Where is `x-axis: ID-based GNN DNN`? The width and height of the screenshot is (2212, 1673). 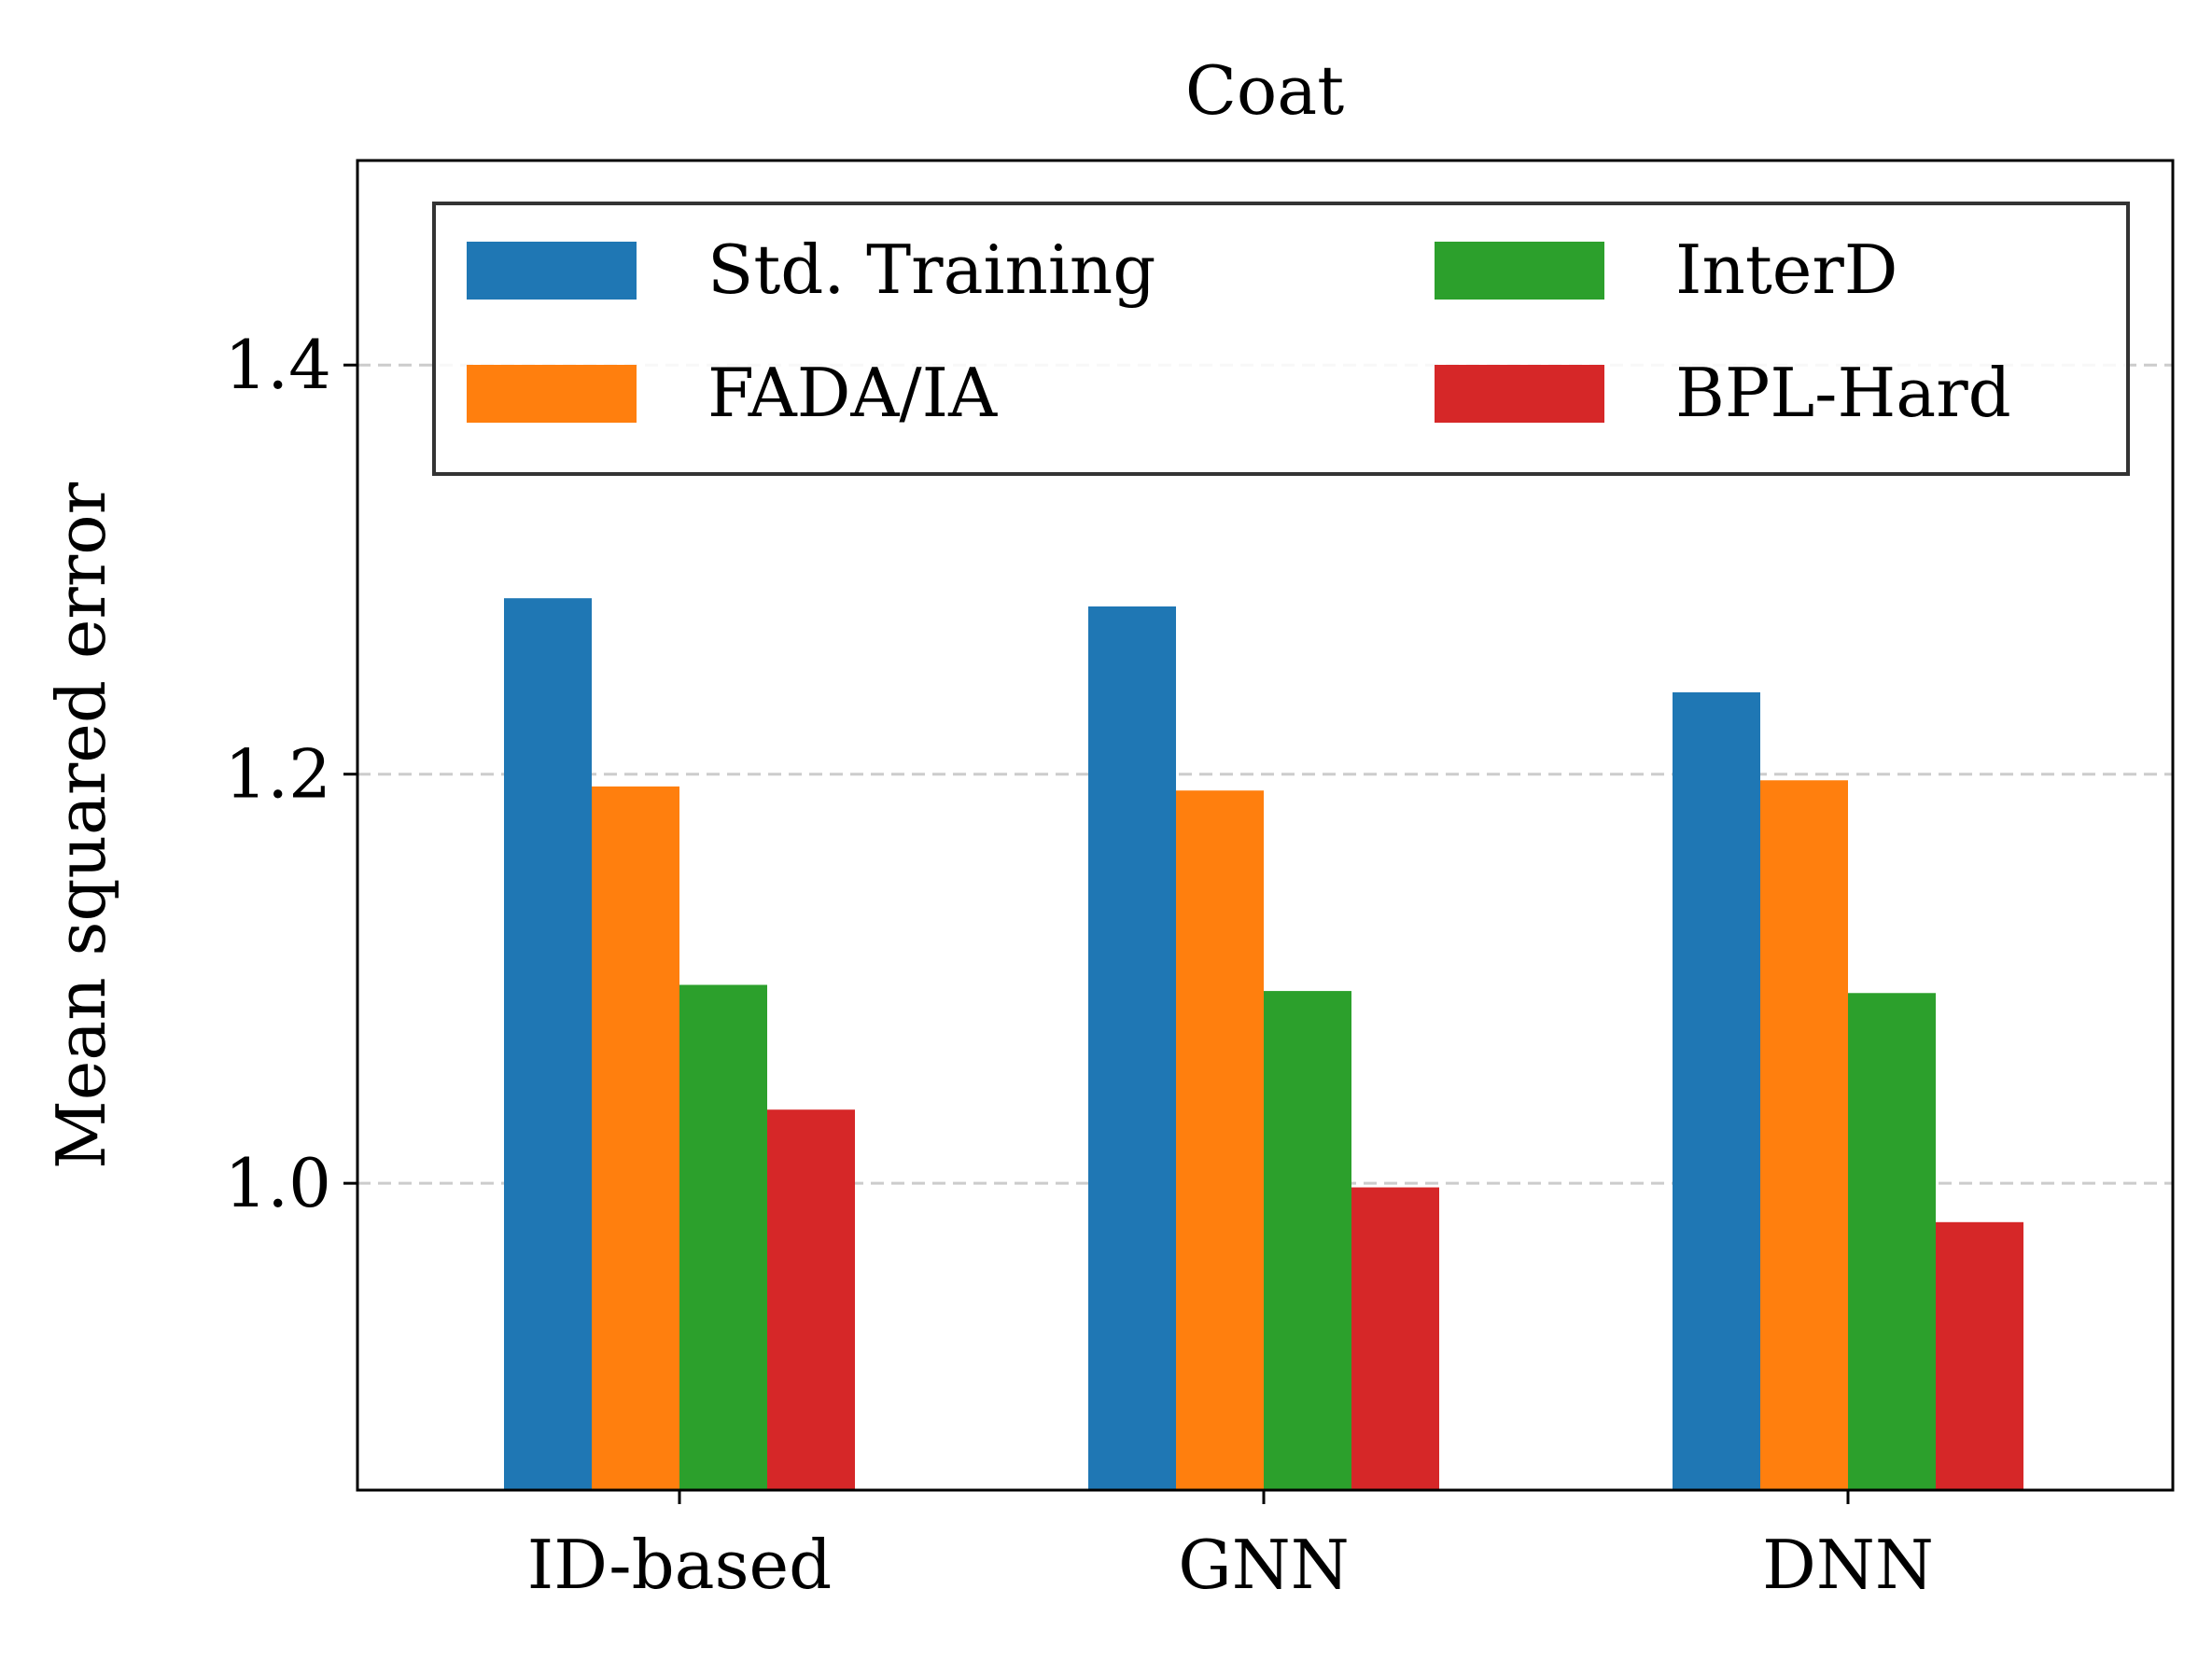
x-axis: ID-based GNN DNN is located at coordinates (1230, 1547).